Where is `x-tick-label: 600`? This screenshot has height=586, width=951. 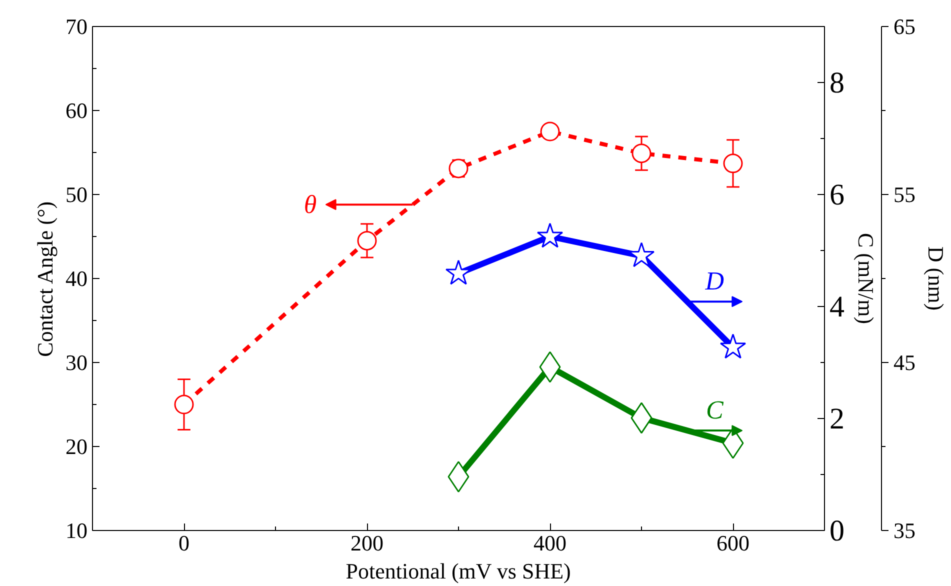 x-tick-label: 600 is located at coordinates (733, 543).